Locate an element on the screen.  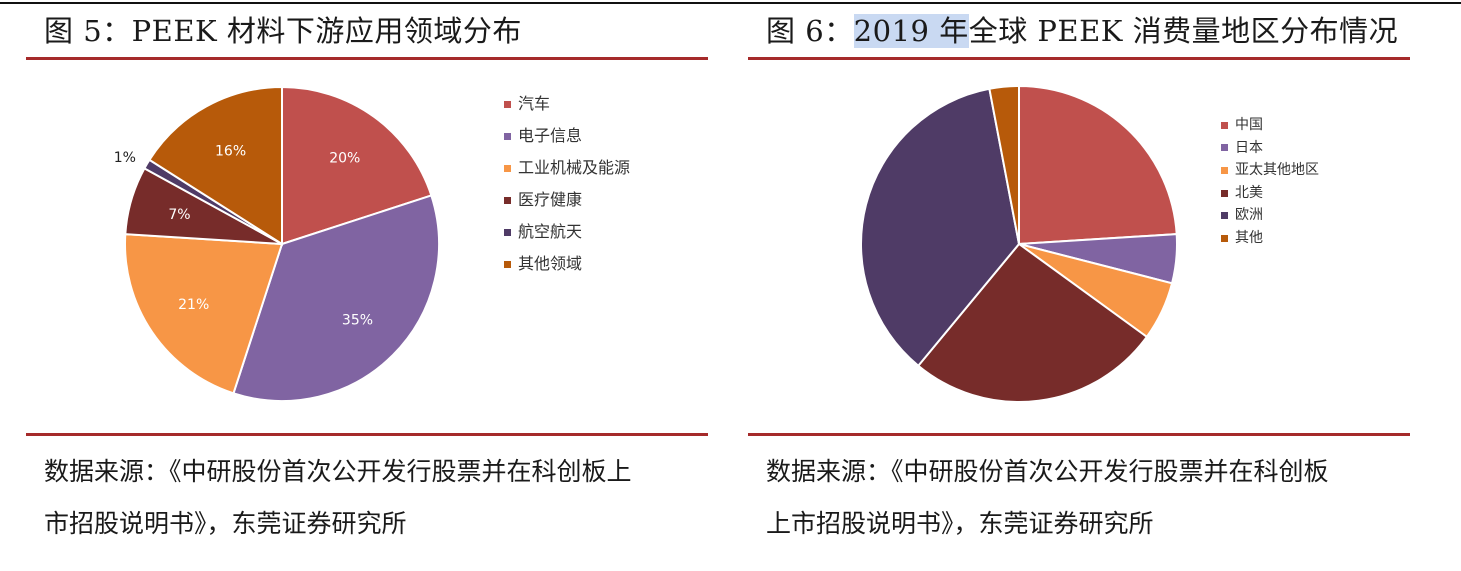
legend-downstream-applications: 汽车电子信息工业机械及能源 医疗健康航空航天其他领域 is located at coordinates (567, 184).